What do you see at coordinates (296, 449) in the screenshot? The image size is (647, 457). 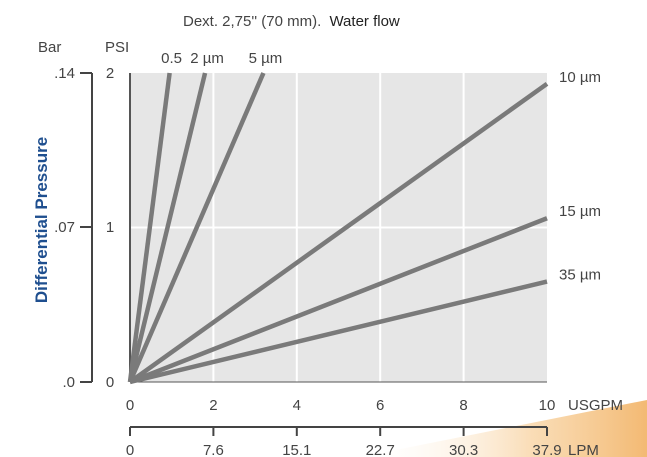 I see `lpm-tick-label: 15.1` at bounding box center [296, 449].